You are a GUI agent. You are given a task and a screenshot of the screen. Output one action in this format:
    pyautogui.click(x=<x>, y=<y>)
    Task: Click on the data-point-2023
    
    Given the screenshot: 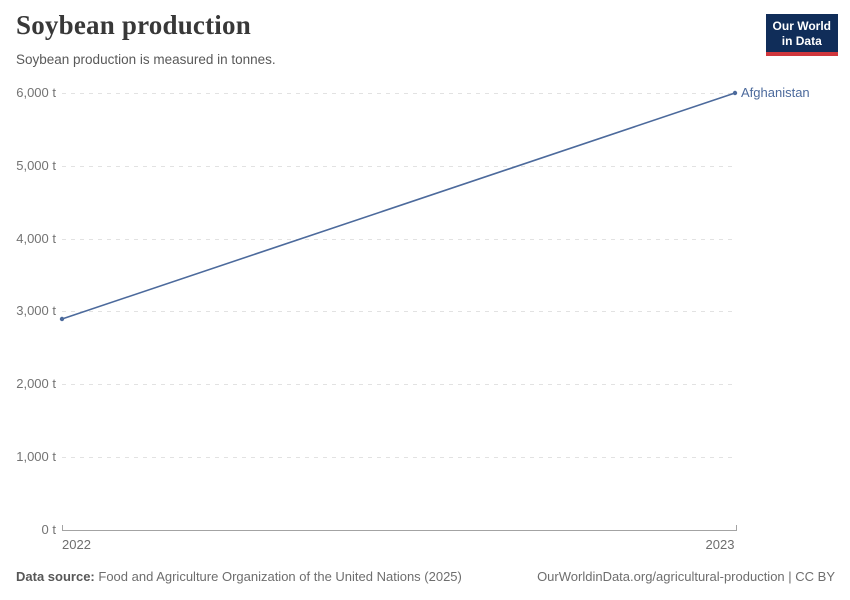 What is the action you would take?
    pyautogui.click(x=735, y=93)
    